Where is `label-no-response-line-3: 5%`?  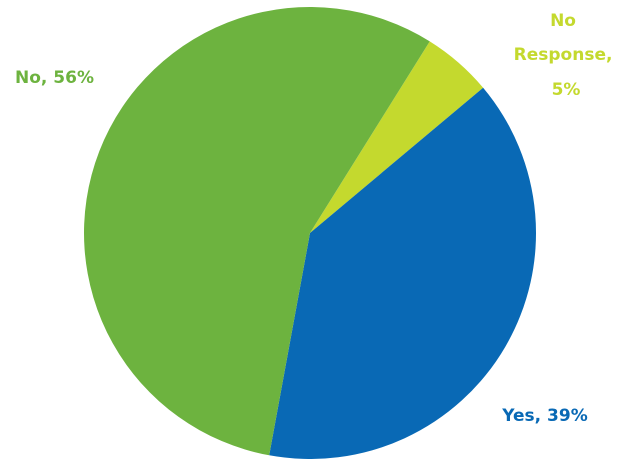
label-no-response-line-3: 5% is located at coordinates (566, 90).